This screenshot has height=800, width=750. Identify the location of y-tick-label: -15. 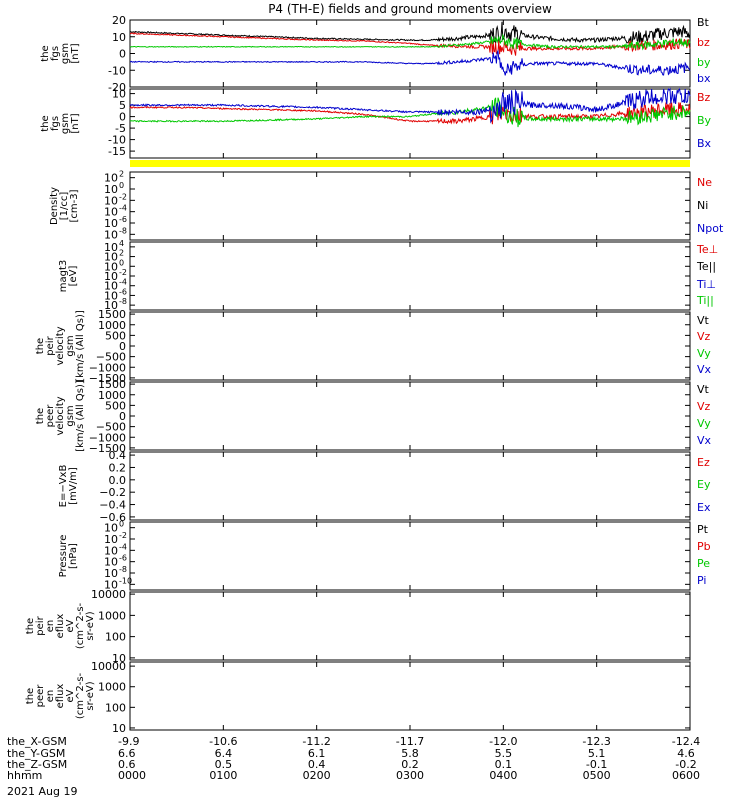
(117, 151).